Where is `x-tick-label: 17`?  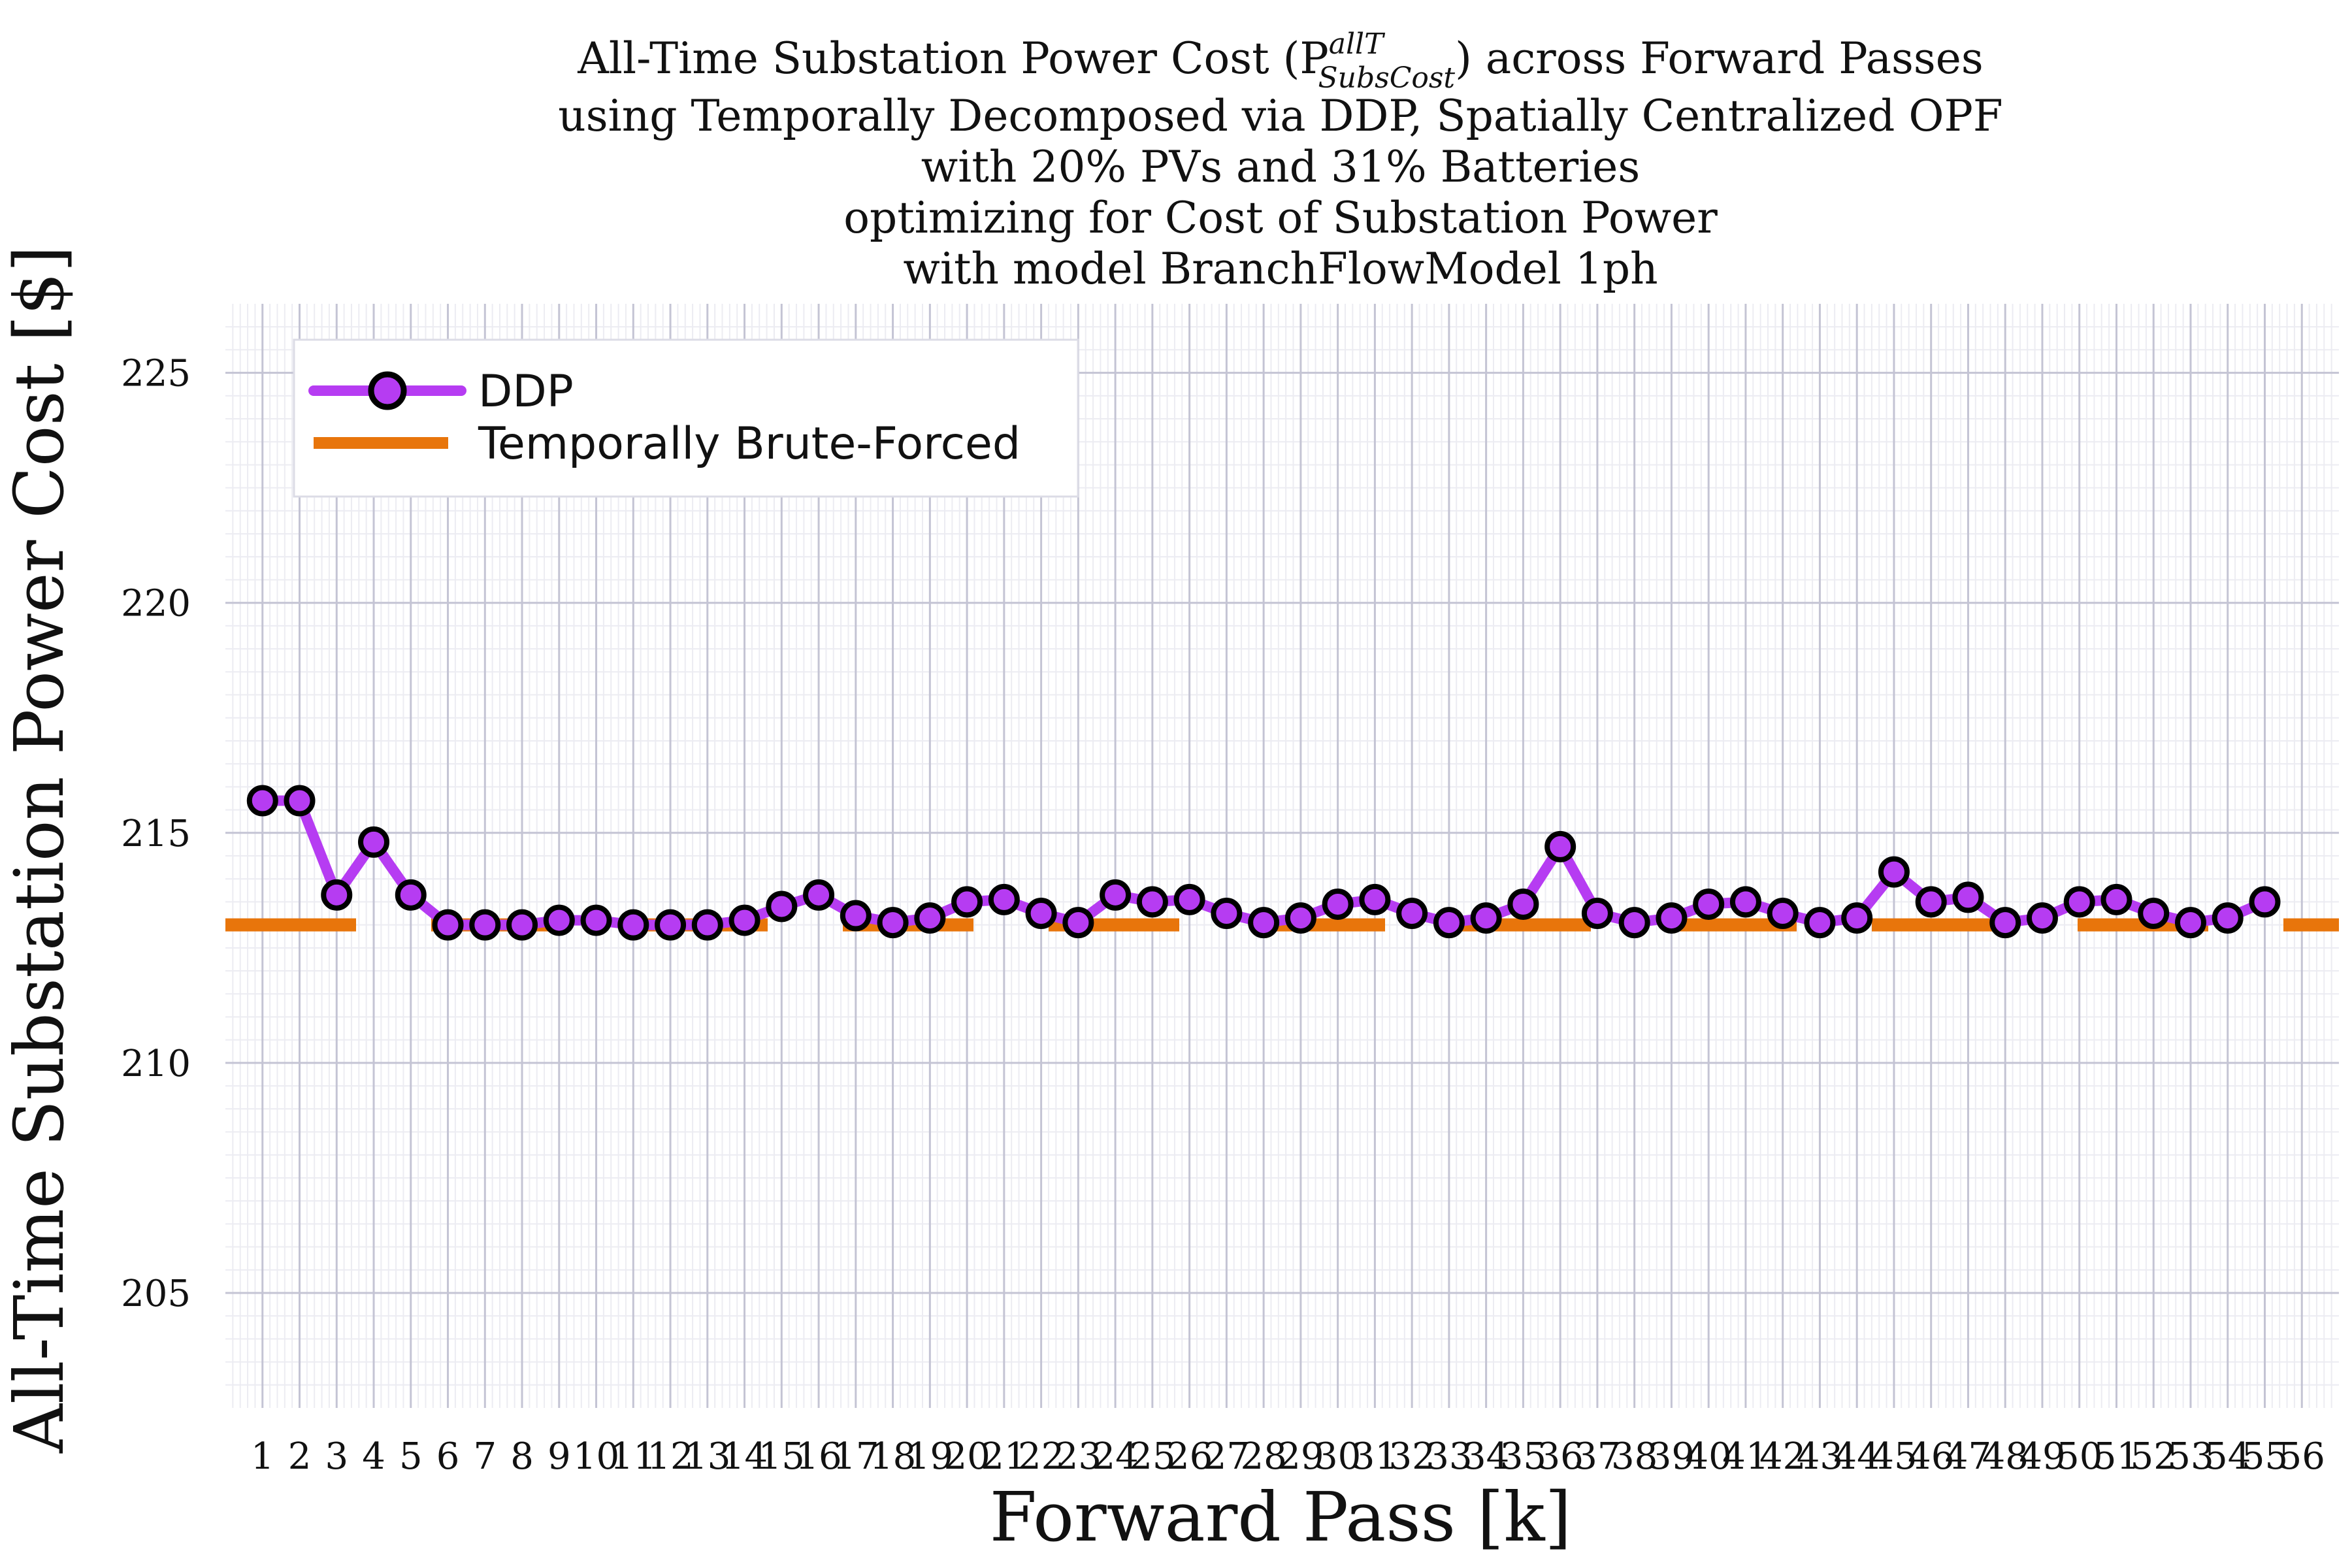
x-tick-label: 17 is located at coordinates (855, 1456).